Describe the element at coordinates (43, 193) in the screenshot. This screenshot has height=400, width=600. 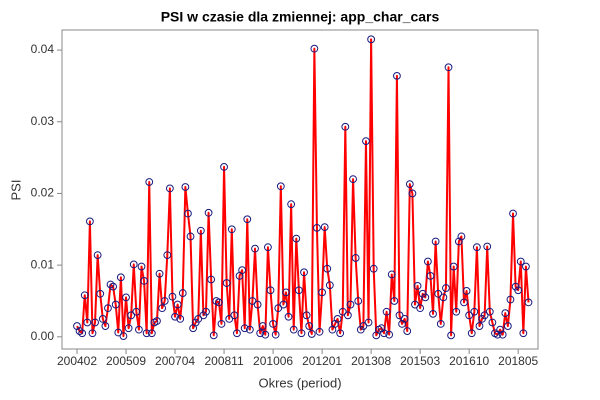
I see `y-tick-label: 0.02` at that location.